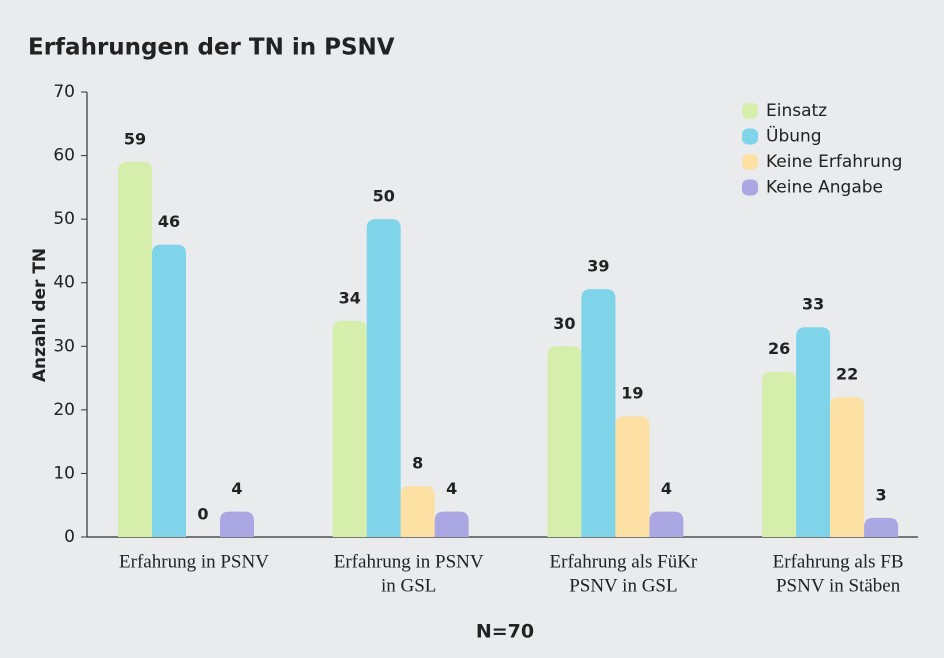 The height and width of the screenshot is (658, 944). Describe the element at coordinates (623, 585) in the screenshot. I see `x-tick-label: PSNV in GSL` at that location.